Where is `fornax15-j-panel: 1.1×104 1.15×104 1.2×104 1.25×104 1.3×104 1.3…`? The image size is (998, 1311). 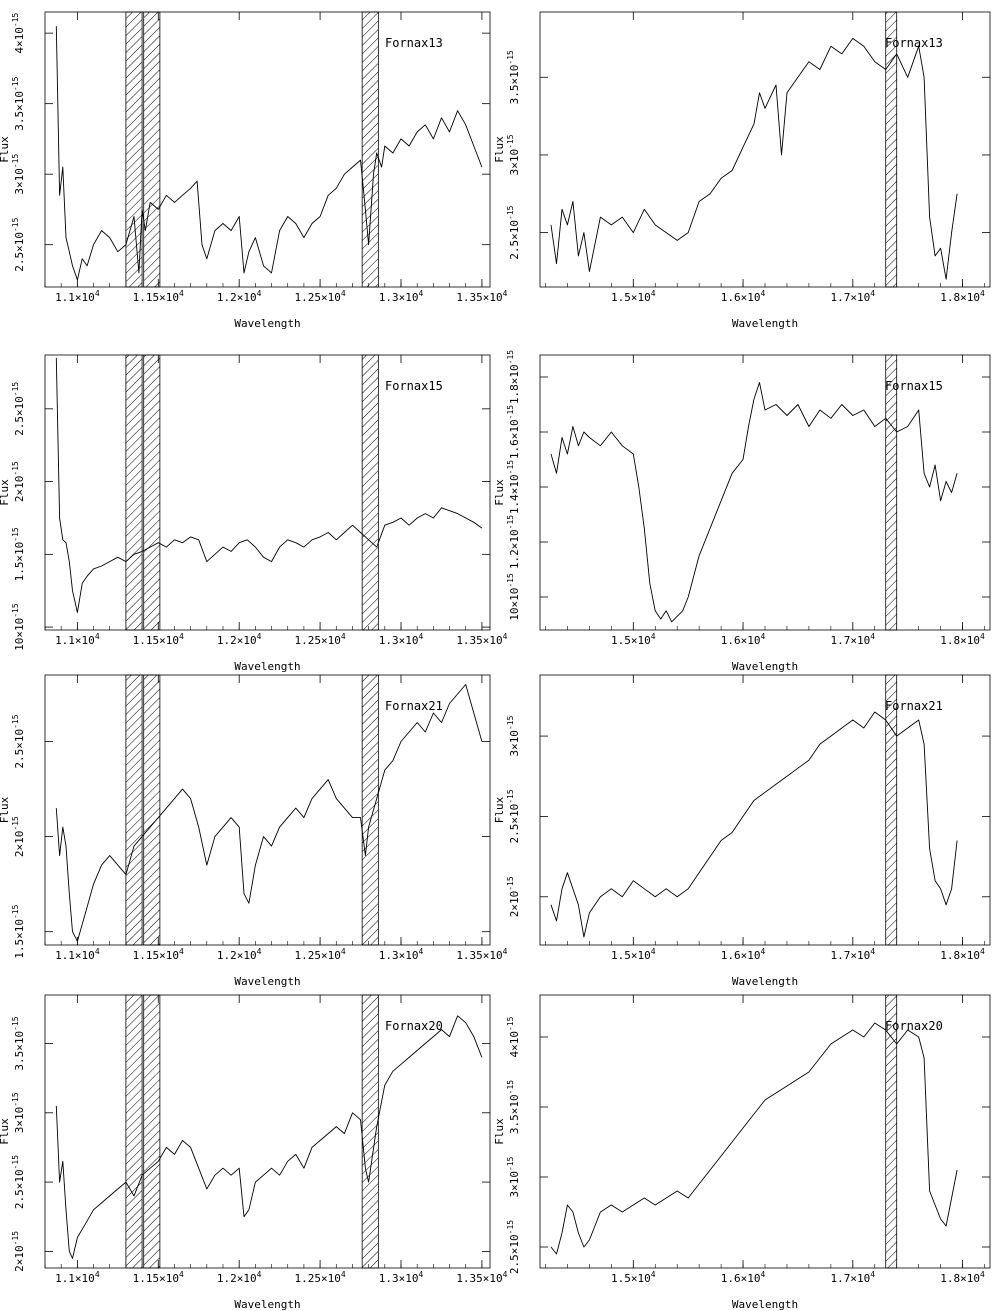 fornax15-j-panel: 1.1×104 1.15×104 1.2×104 1.25×104 1.3×104 1.3… is located at coordinates (254, 513).